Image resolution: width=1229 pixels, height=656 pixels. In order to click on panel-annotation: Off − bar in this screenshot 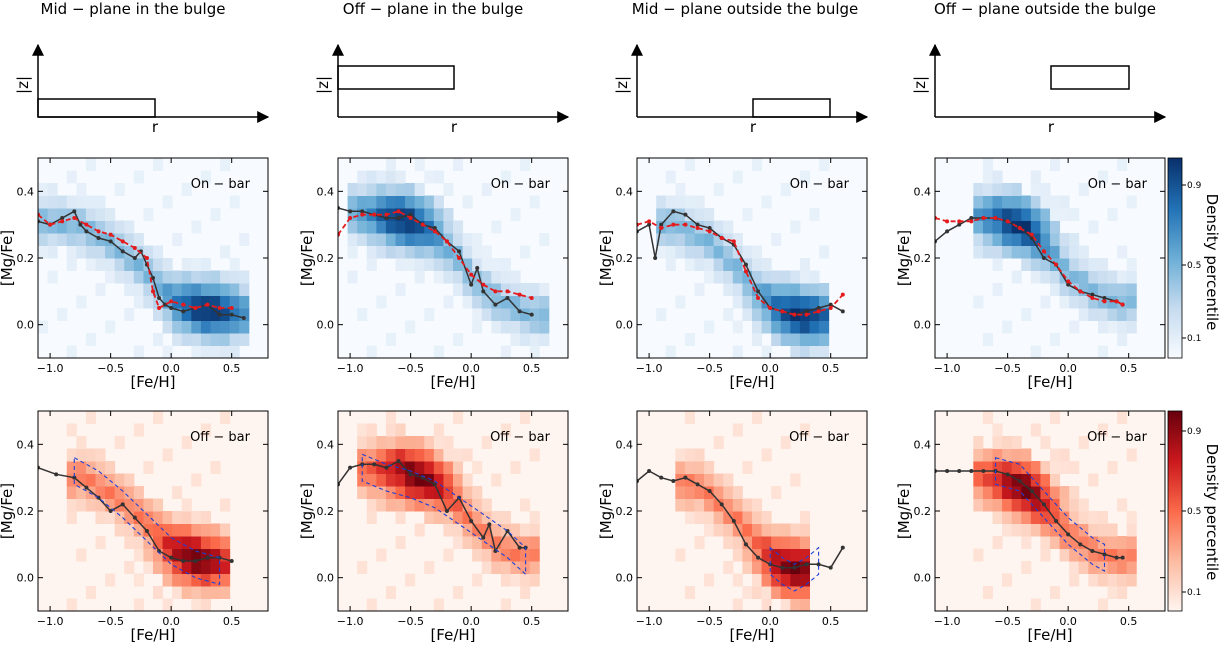, I will do `click(1117, 437)`.